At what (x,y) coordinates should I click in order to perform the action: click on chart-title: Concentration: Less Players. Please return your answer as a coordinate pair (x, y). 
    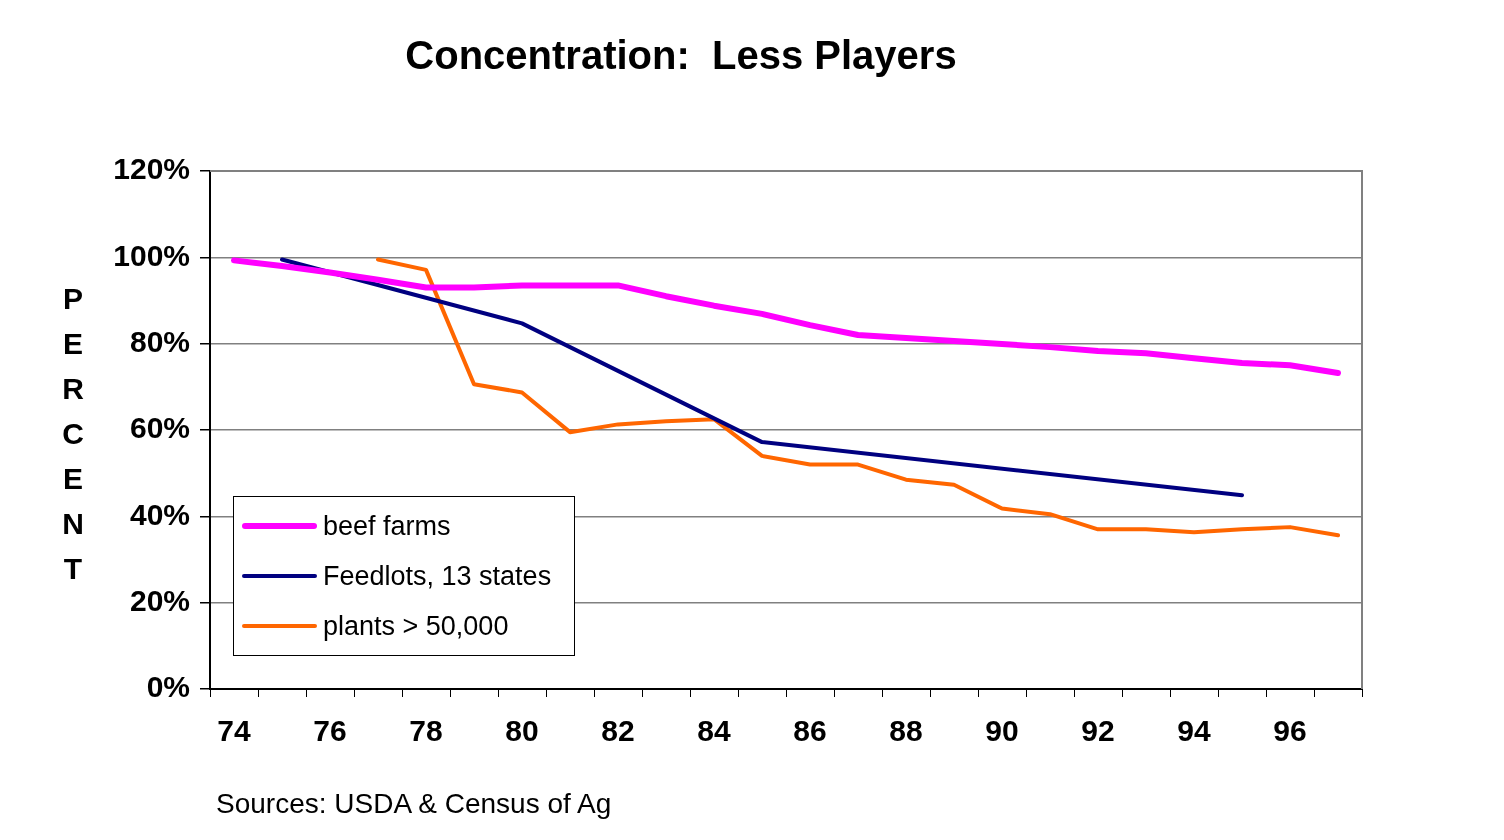
    Looking at the image, I should click on (681, 55).